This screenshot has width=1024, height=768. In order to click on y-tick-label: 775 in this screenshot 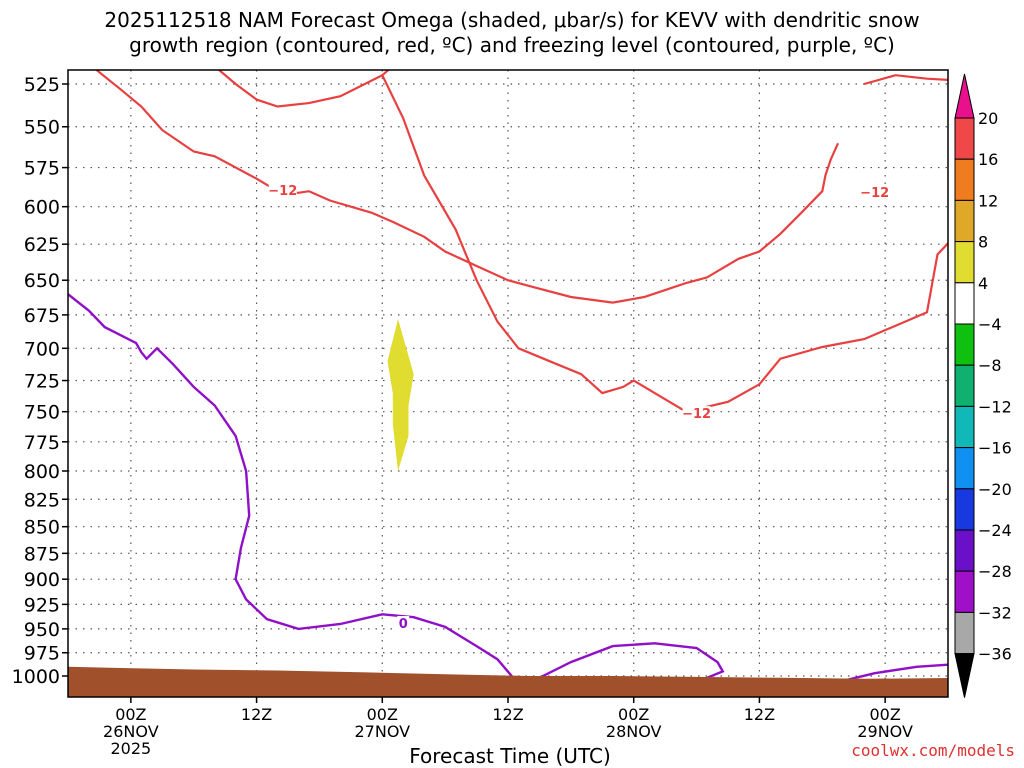, I will do `click(42, 443)`.